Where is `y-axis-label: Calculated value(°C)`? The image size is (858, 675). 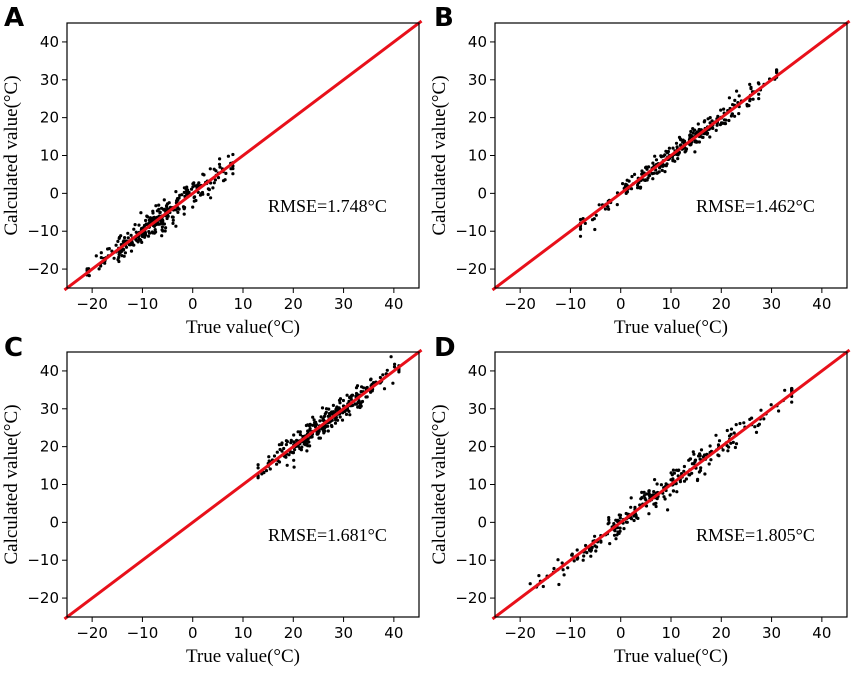 y-axis-label: Calculated value(°C) is located at coordinates (11, 155).